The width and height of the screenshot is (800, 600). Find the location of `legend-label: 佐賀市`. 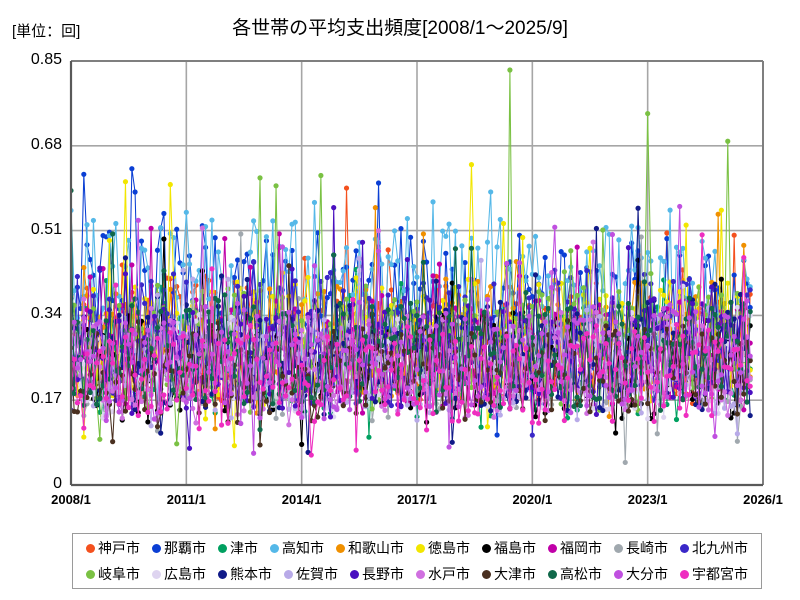

legend-label: 佐賀市 is located at coordinates (317, 574).